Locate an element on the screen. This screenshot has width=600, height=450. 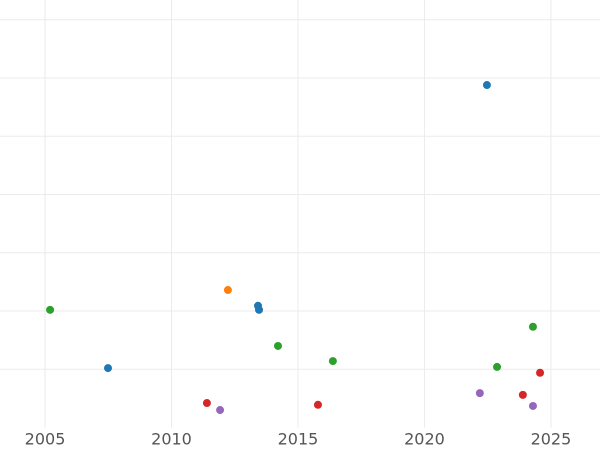
x-tick-label: 2020 is located at coordinates (424, 439).